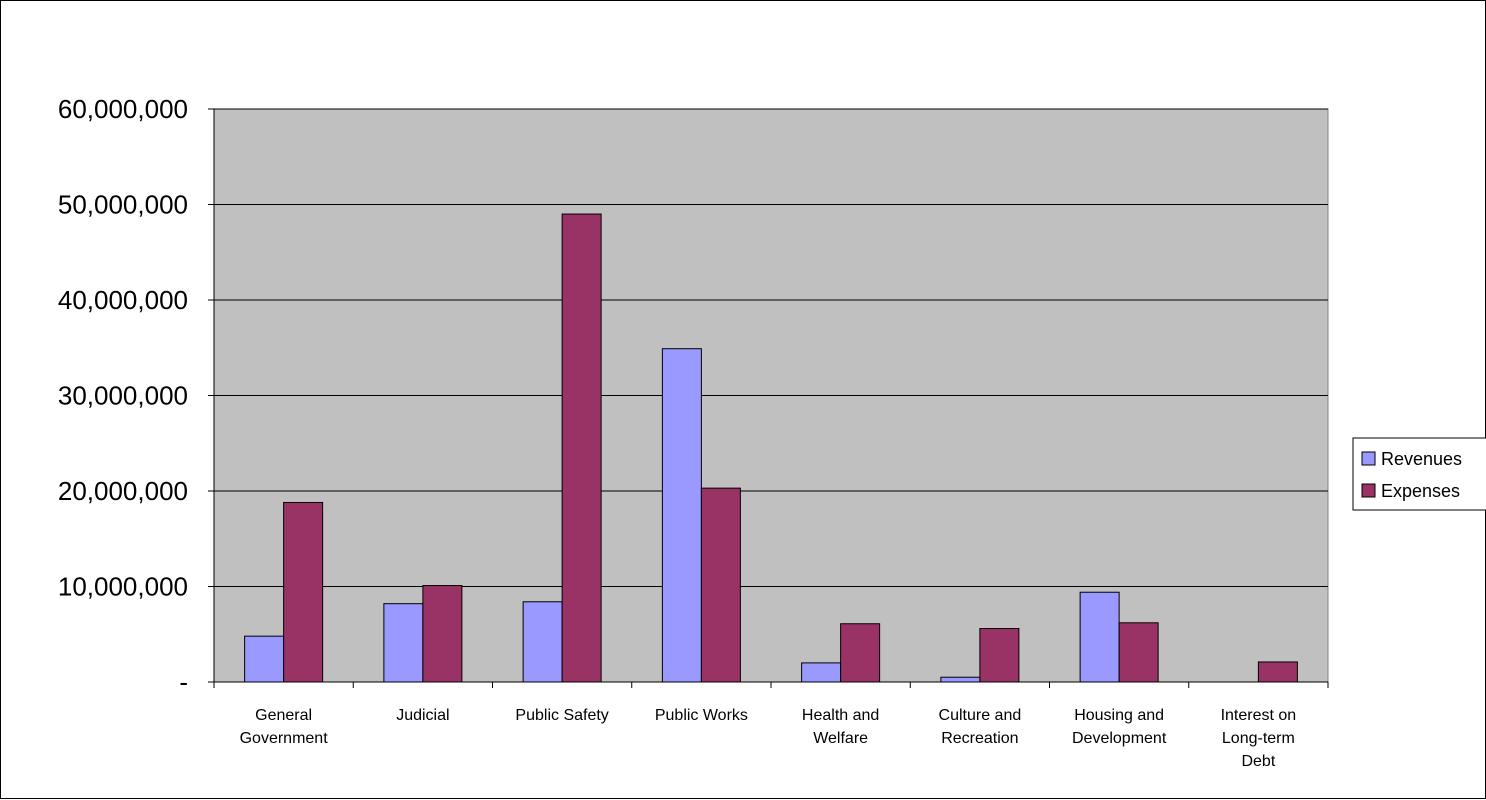  I want to click on y-tick-label: 10,000,000, so click(123, 587).